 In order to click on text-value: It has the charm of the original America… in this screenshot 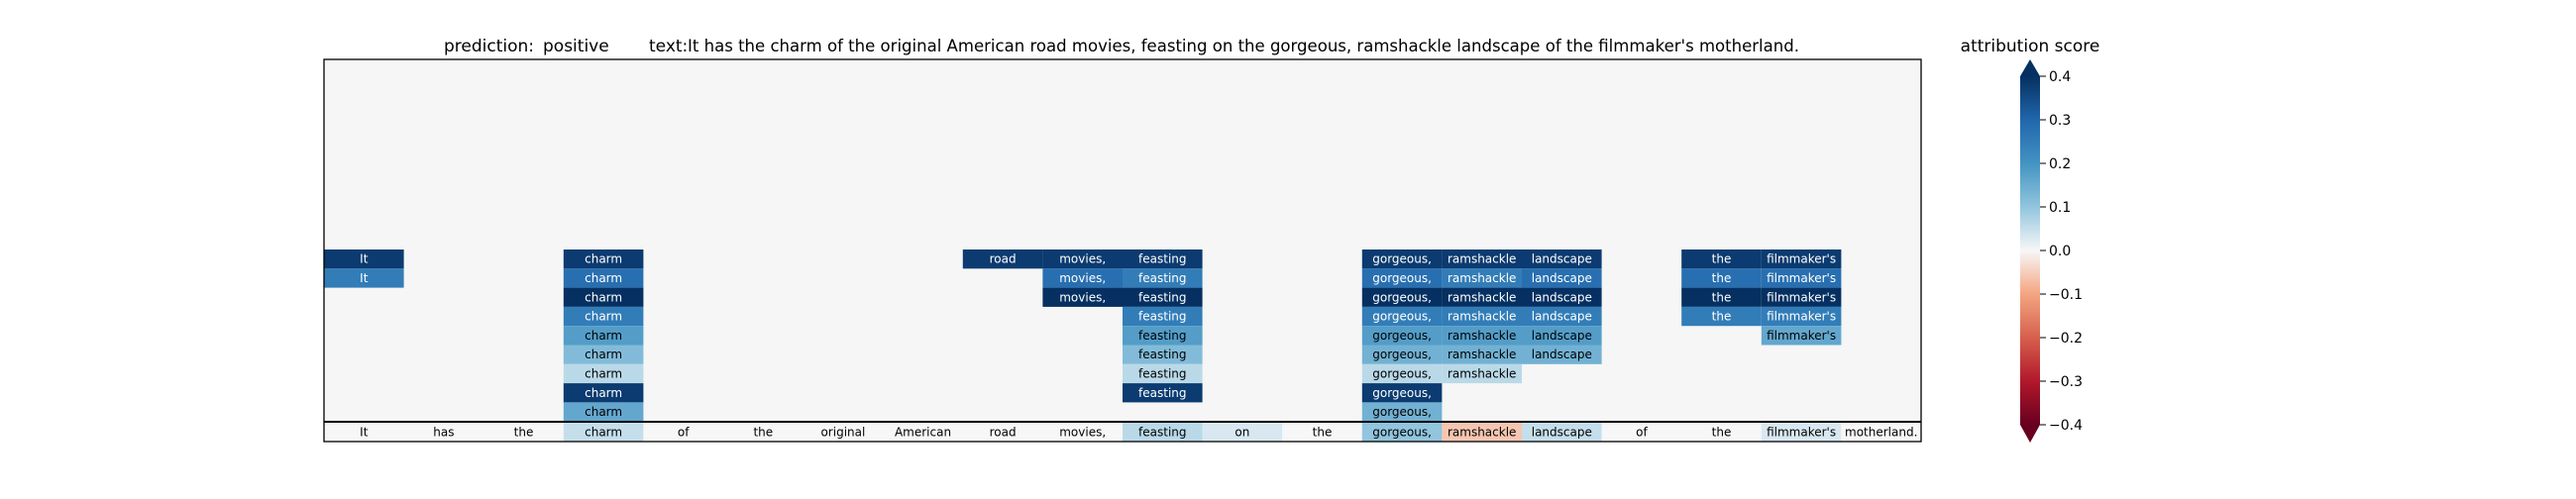, I will do `click(1243, 46)`.